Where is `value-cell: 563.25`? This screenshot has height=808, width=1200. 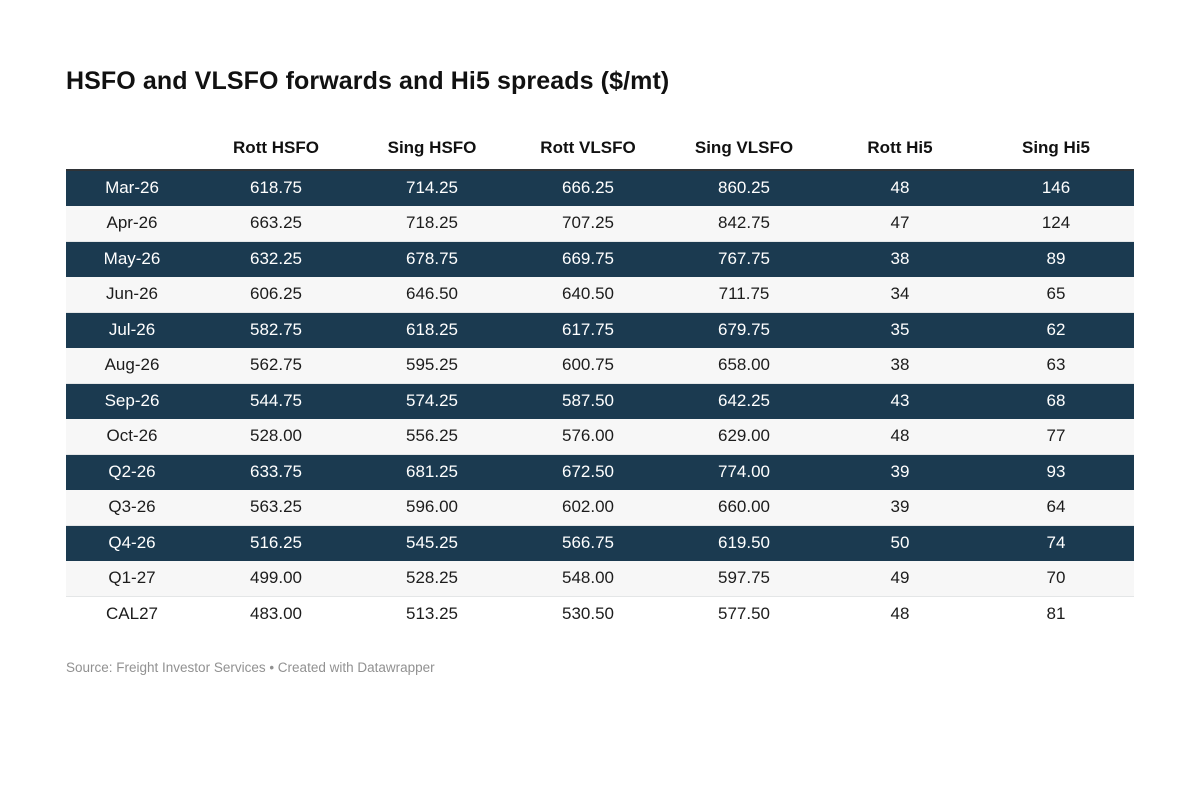
value-cell: 563.25 is located at coordinates (276, 507).